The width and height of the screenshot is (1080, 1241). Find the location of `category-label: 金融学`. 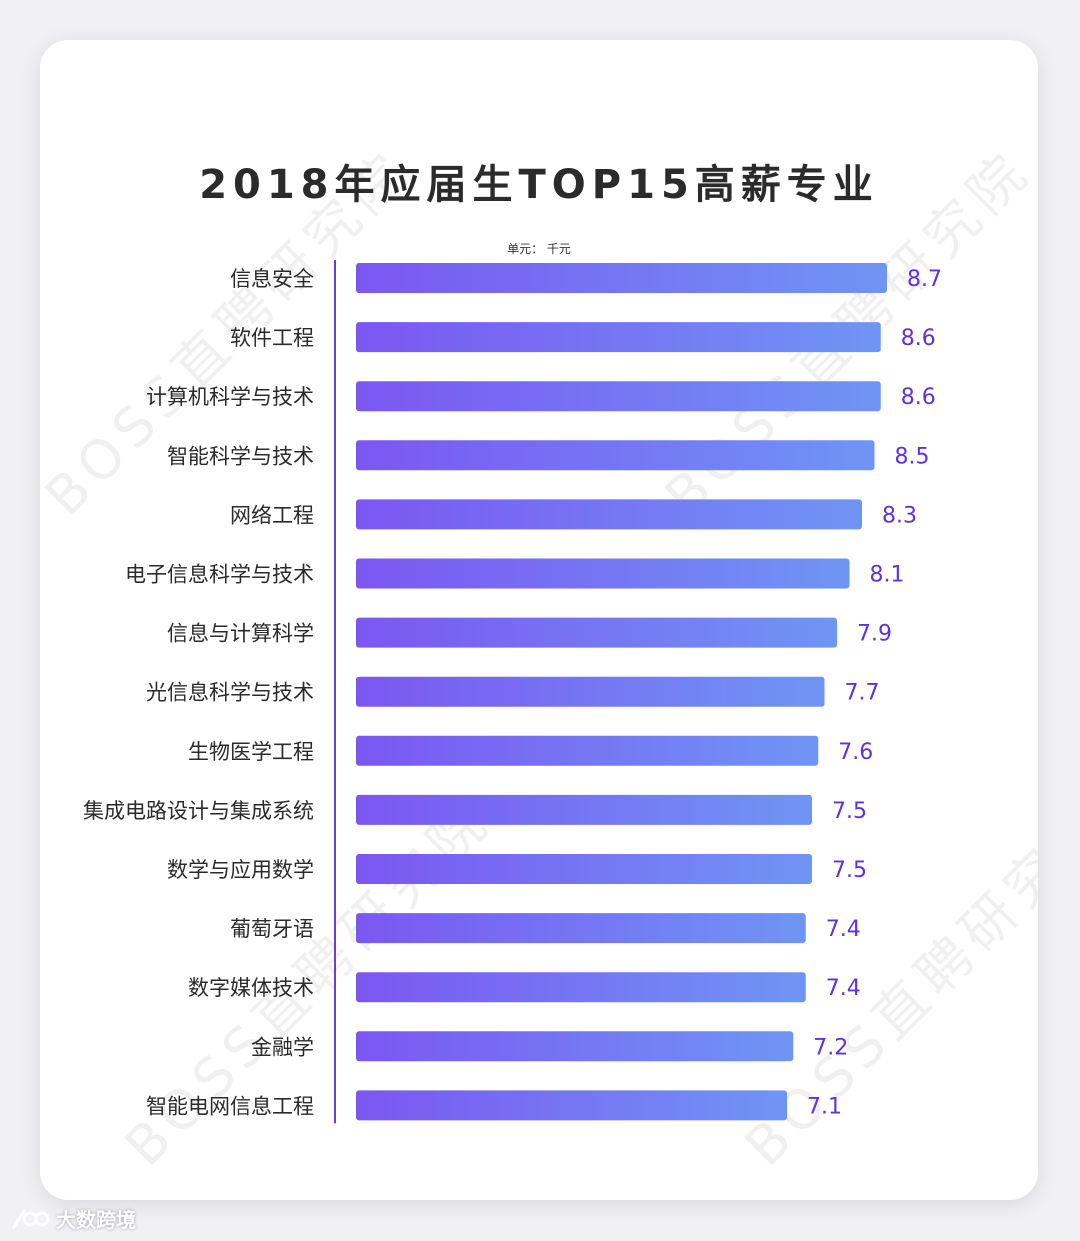

category-label: 金融学 is located at coordinates (282, 1047).